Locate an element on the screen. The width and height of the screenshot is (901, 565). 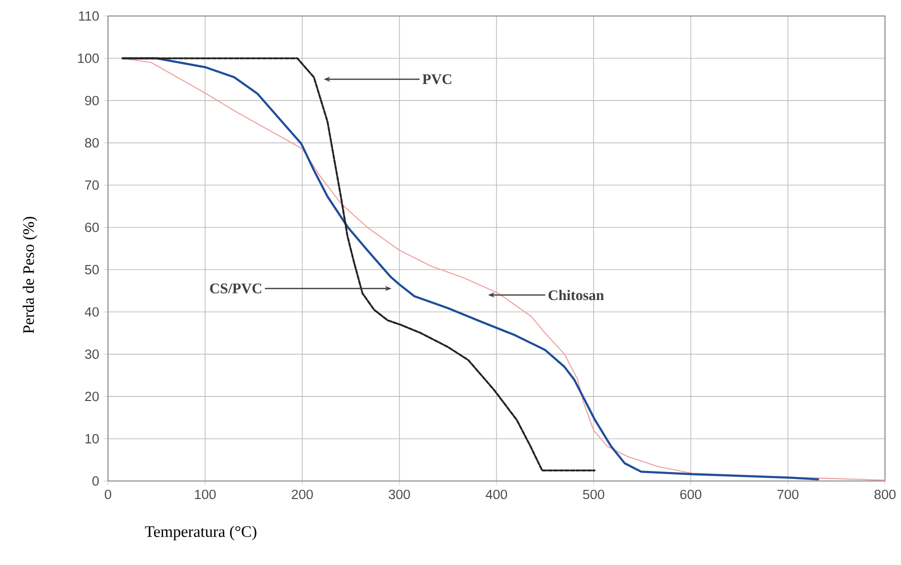
x-tick-label: 0 is located at coordinates (108, 495).